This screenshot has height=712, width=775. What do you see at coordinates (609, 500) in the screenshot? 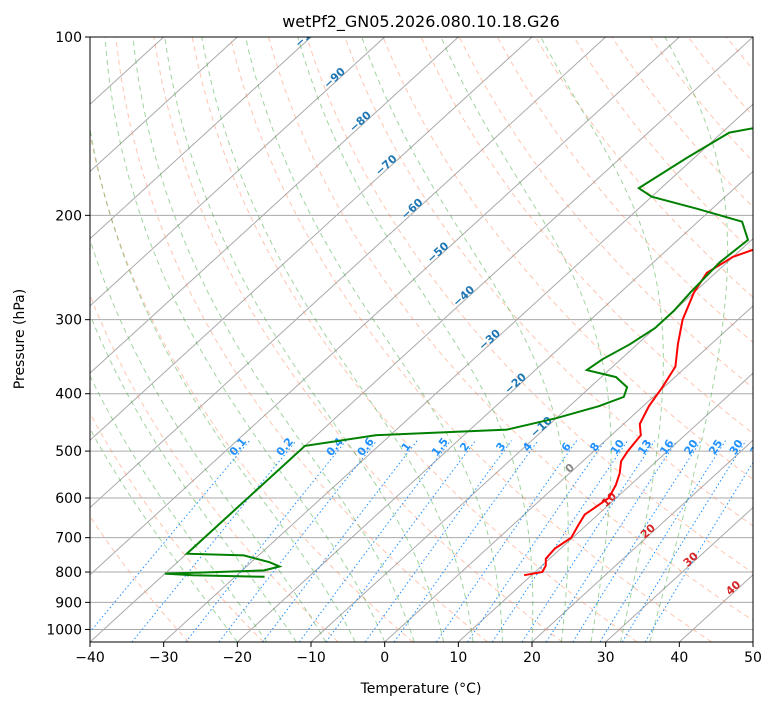
I see `isotherm-label: 10` at bounding box center [609, 500].